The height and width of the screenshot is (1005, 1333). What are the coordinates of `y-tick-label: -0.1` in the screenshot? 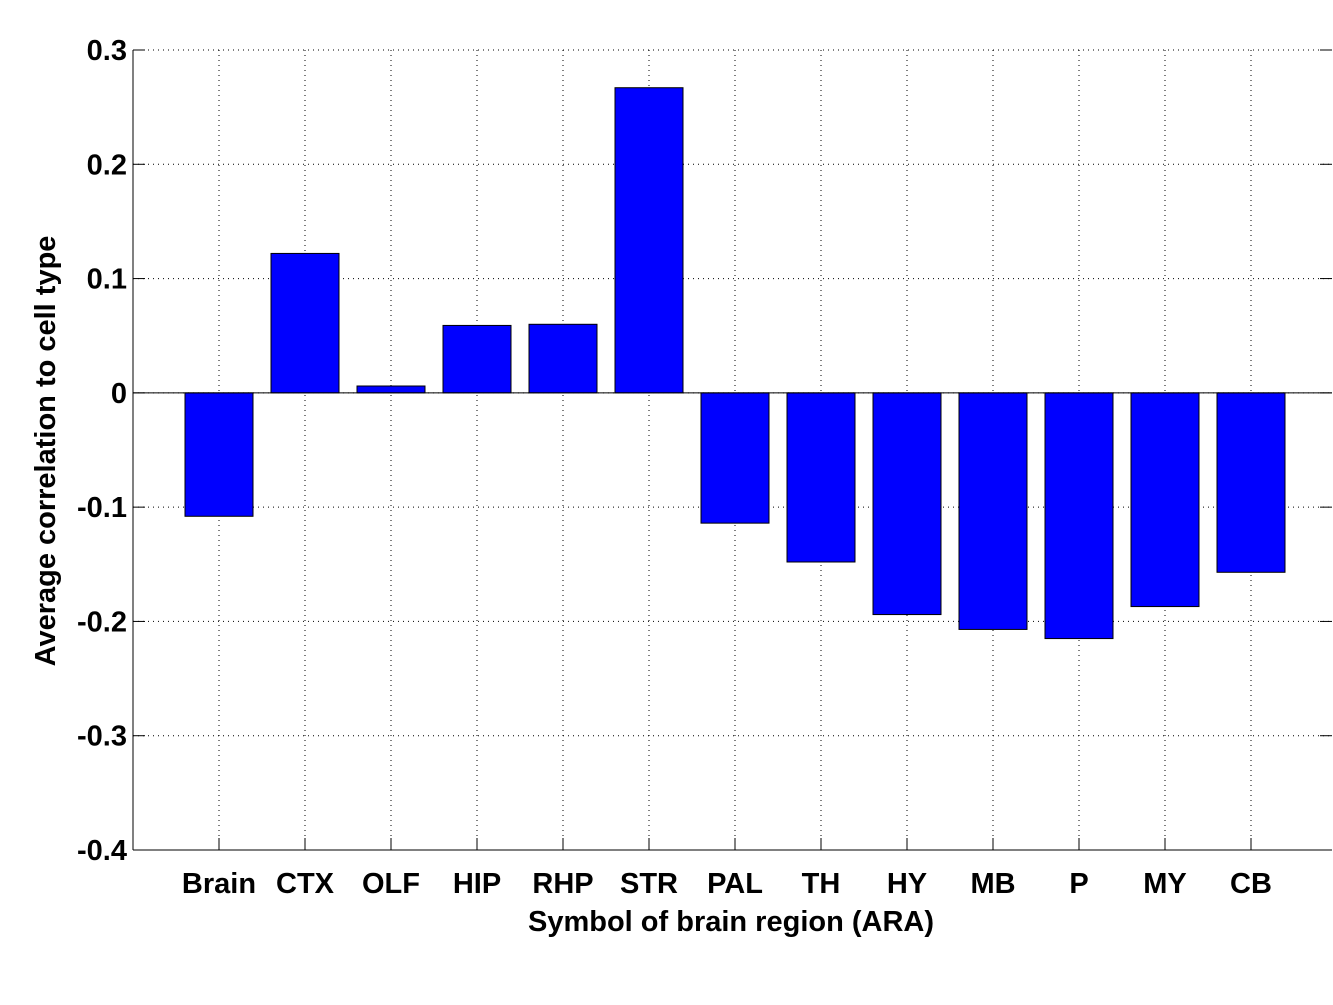 It's located at (102, 508).